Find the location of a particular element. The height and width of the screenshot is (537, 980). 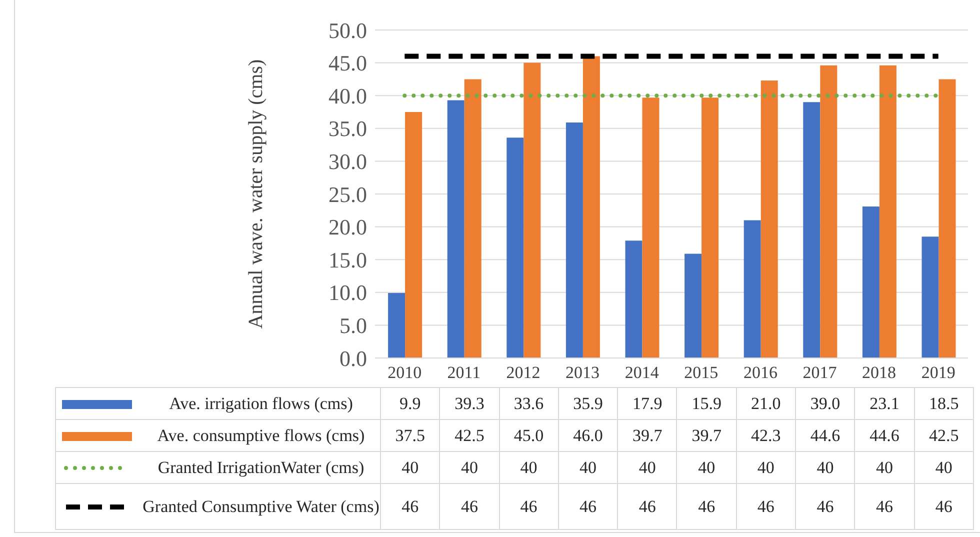

legend-label: Ave. irrigation flows (cms) is located at coordinates (261, 404).